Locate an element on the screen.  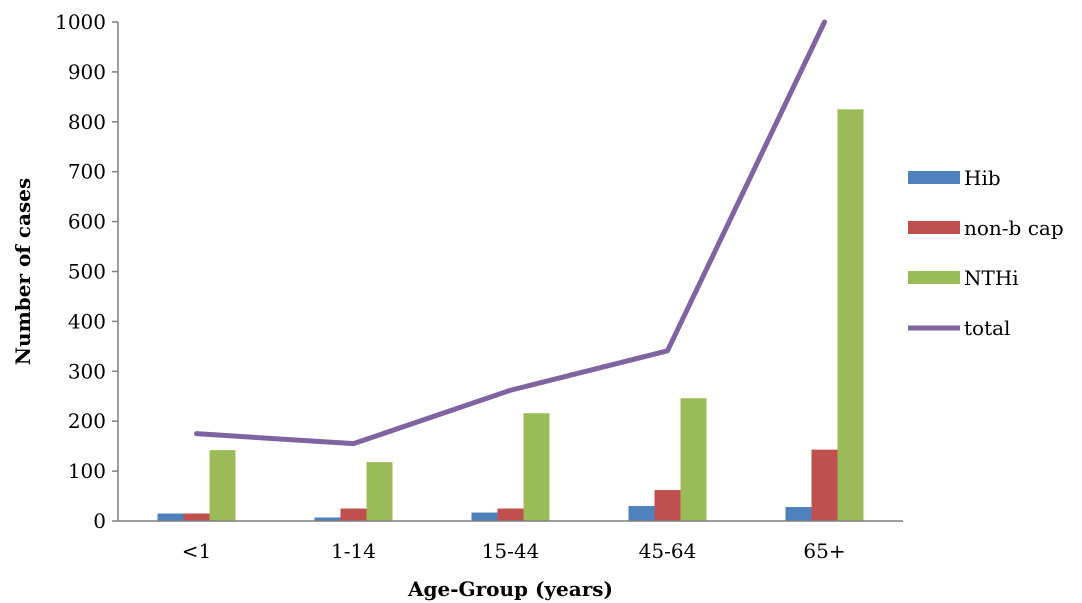
y-tick-label: 400 is located at coordinates (87, 321).